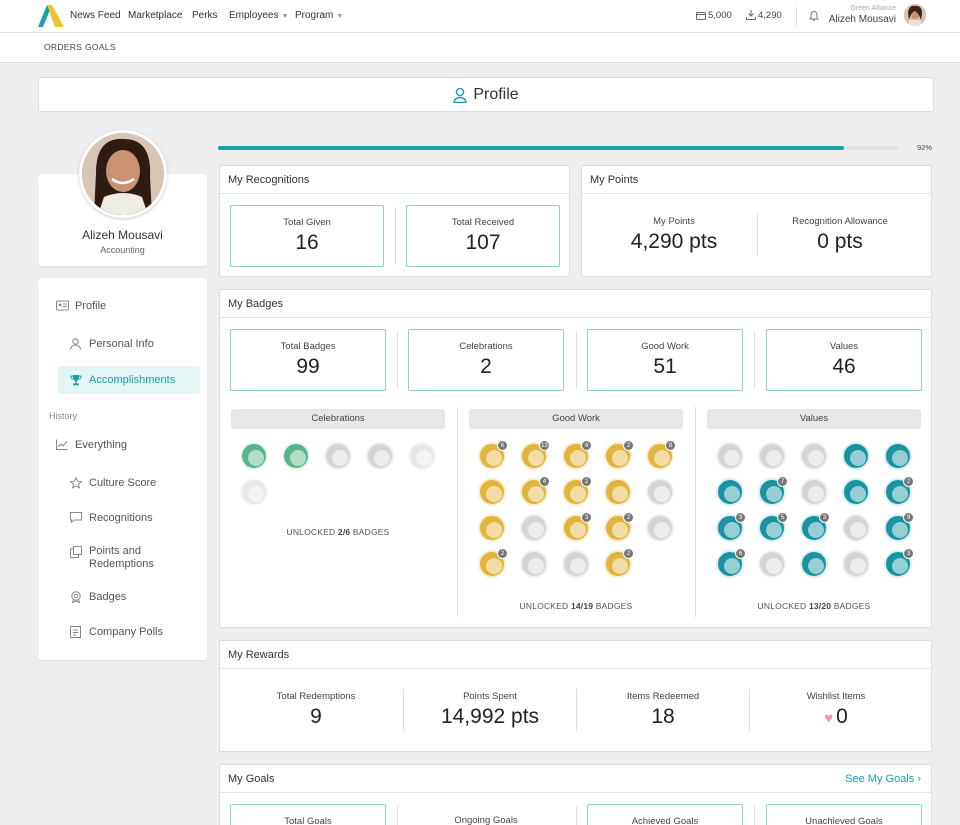 The width and height of the screenshot is (960, 825). What do you see at coordinates (577, 527) in the screenshot?
I see `good-work-badge-icon: 3` at bounding box center [577, 527].